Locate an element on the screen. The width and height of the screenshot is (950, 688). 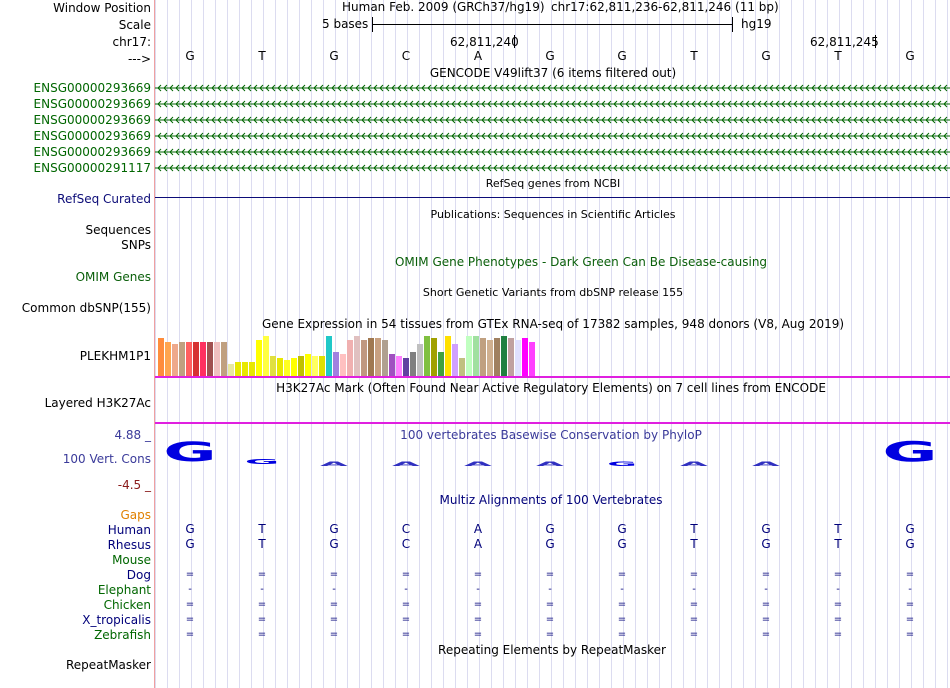
refseq-gene-line is located at coordinates (552, 197).